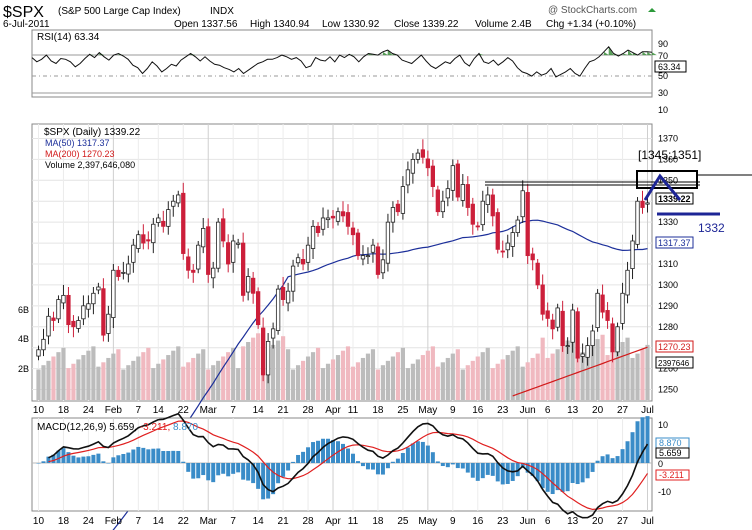  Describe the element at coordinates (663, 110) in the screenshot. I see `rsi-tick-10: 10` at that location.